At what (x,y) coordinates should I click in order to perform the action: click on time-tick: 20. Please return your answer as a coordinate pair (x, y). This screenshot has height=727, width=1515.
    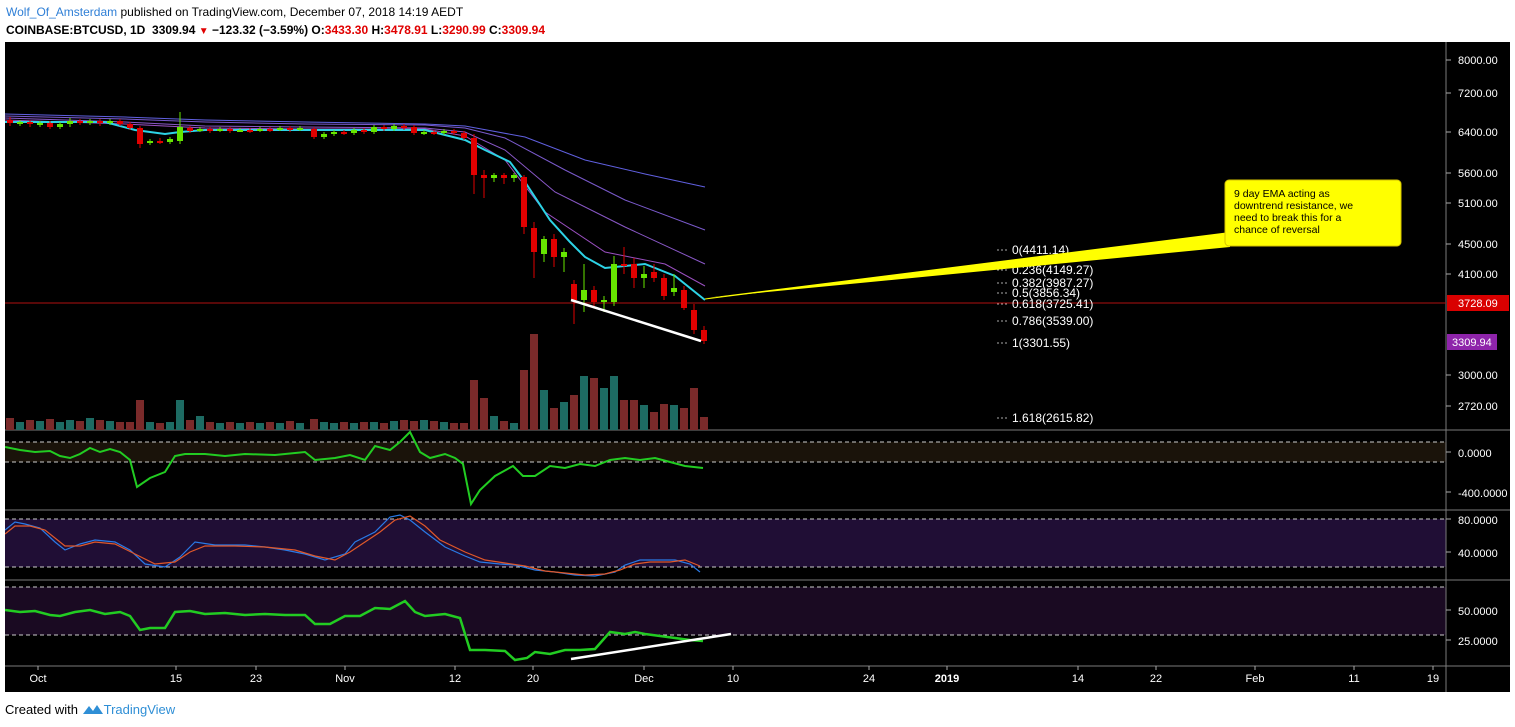
    Looking at the image, I should click on (533, 679).